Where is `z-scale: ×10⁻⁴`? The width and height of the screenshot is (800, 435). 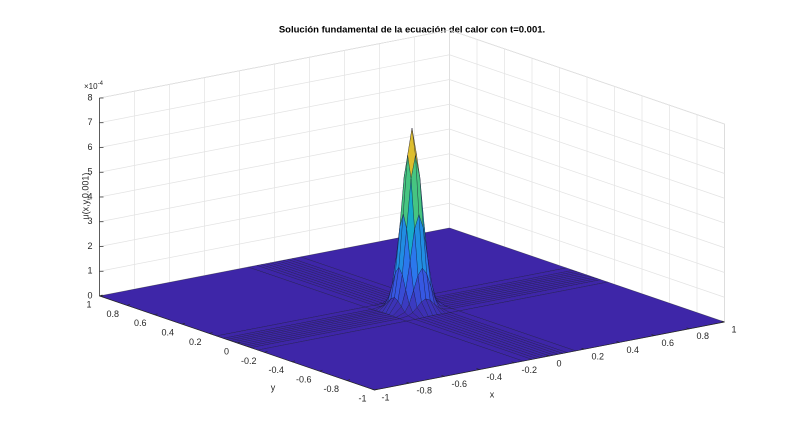 z-scale: ×10⁻⁴ is located at coordinates (94, 86).